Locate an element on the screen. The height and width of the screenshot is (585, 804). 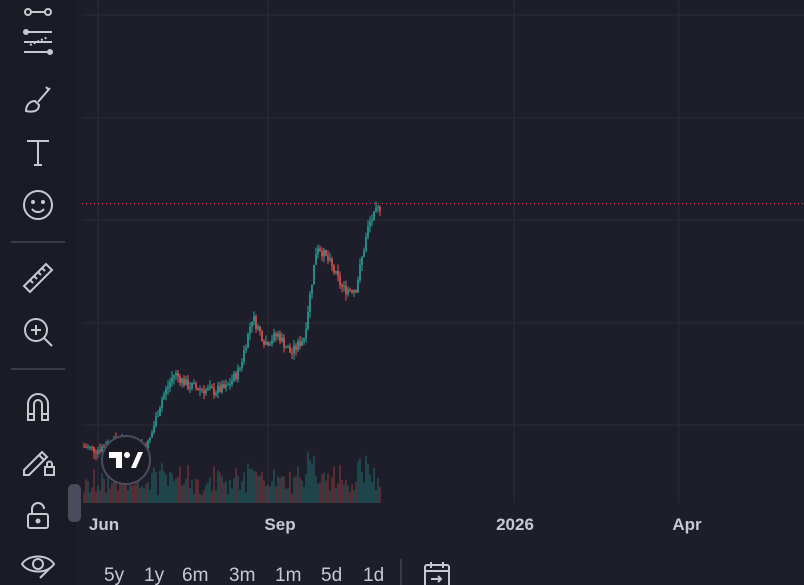
range-button-3m: 3m is located at coordinates (242, 575).